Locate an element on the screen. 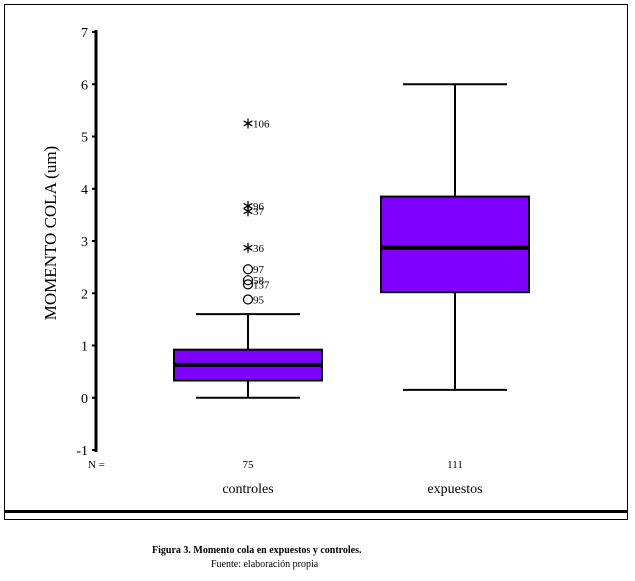  n-label: N = is located at coordinates (96, 465).